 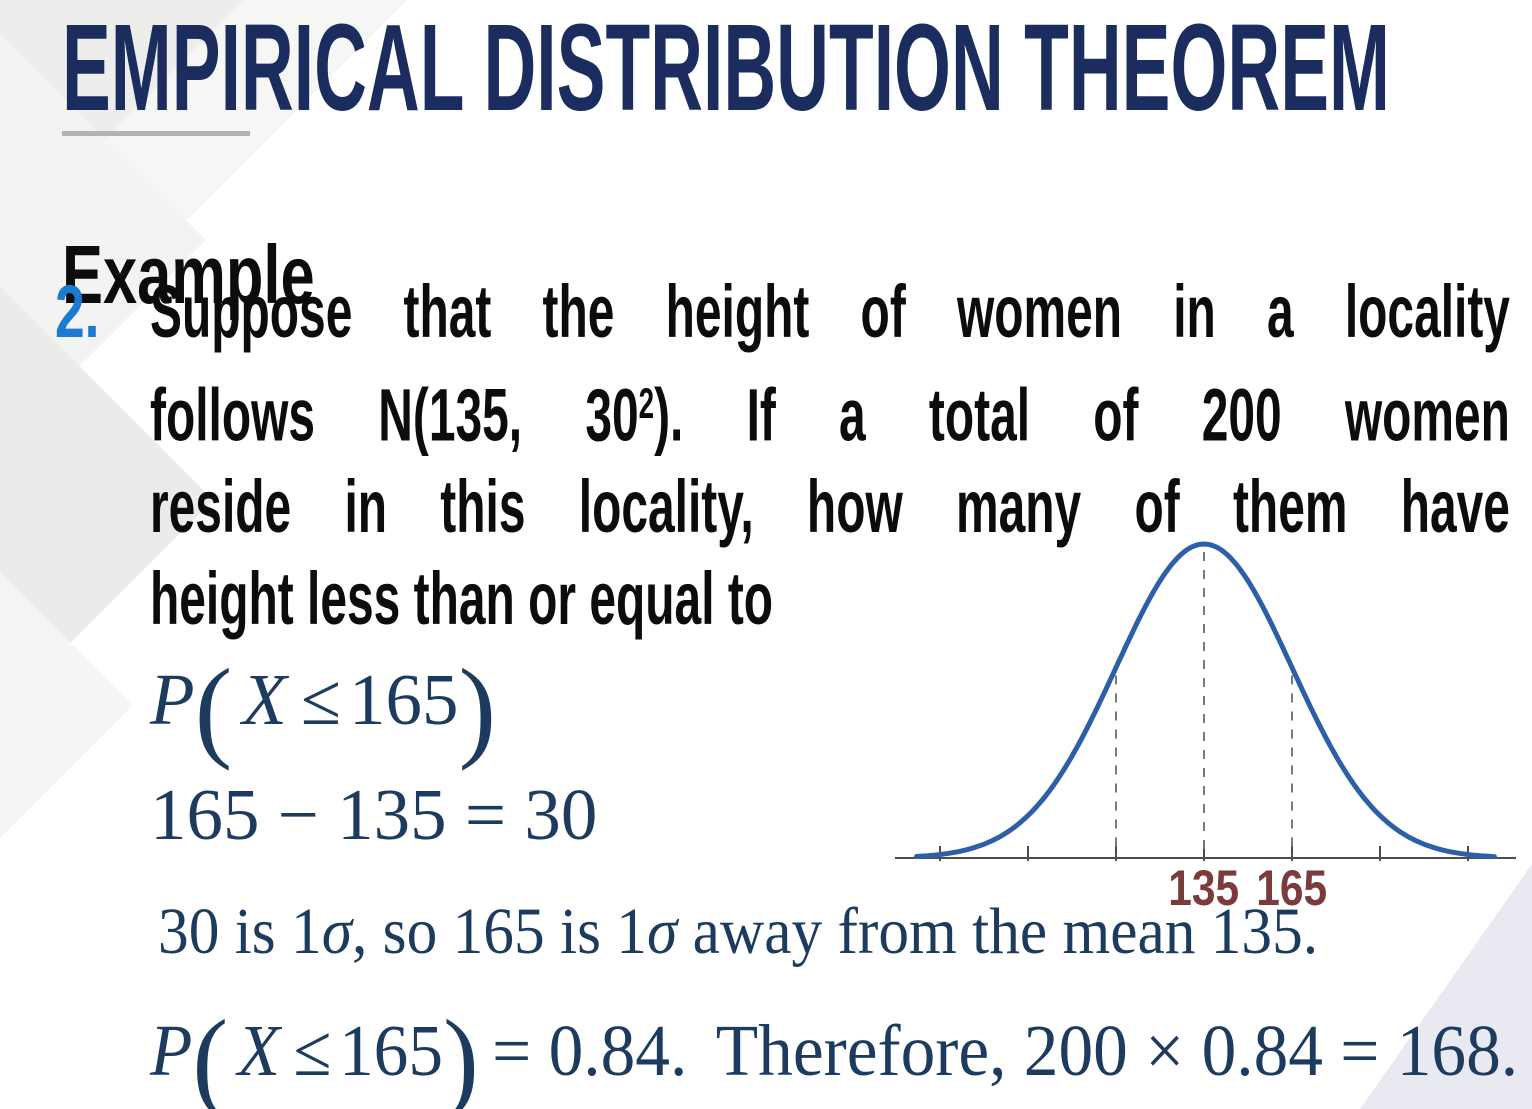 I want to click on x-label-165-text: 165, so click(x=1292, y=888).